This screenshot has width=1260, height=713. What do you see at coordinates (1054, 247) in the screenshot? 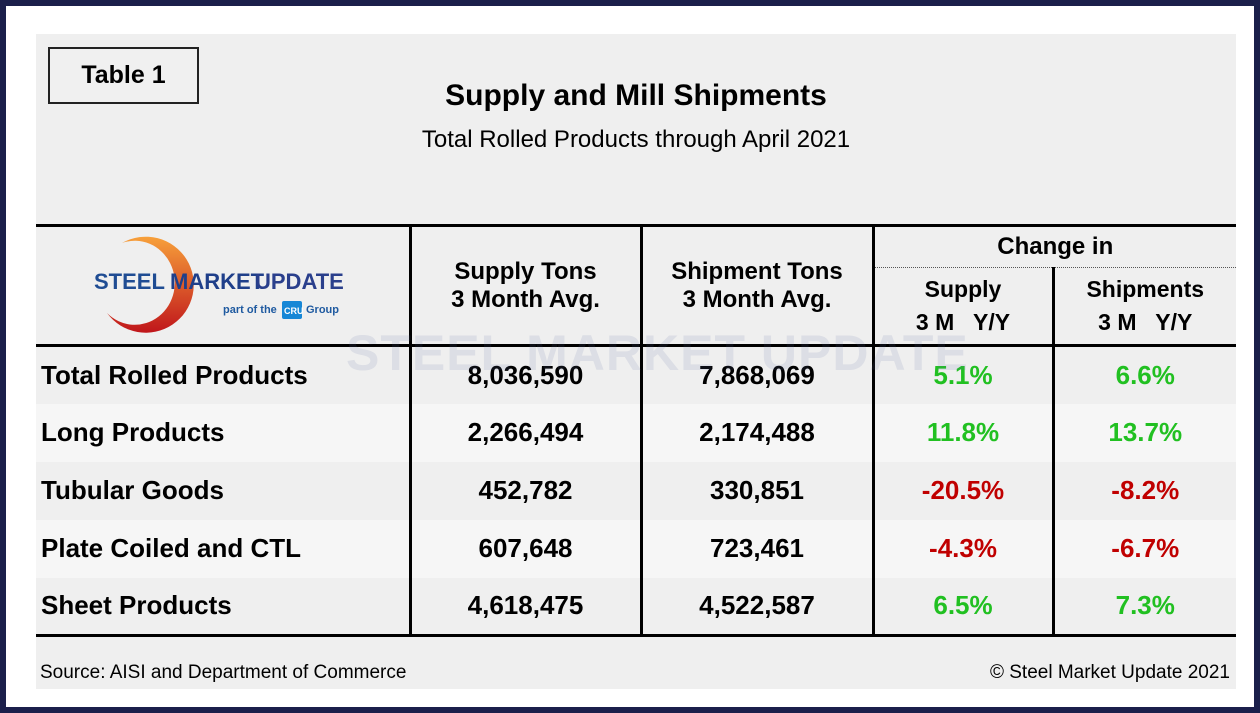
I see `header-change: Change in` at bounding box center [1054, 247].